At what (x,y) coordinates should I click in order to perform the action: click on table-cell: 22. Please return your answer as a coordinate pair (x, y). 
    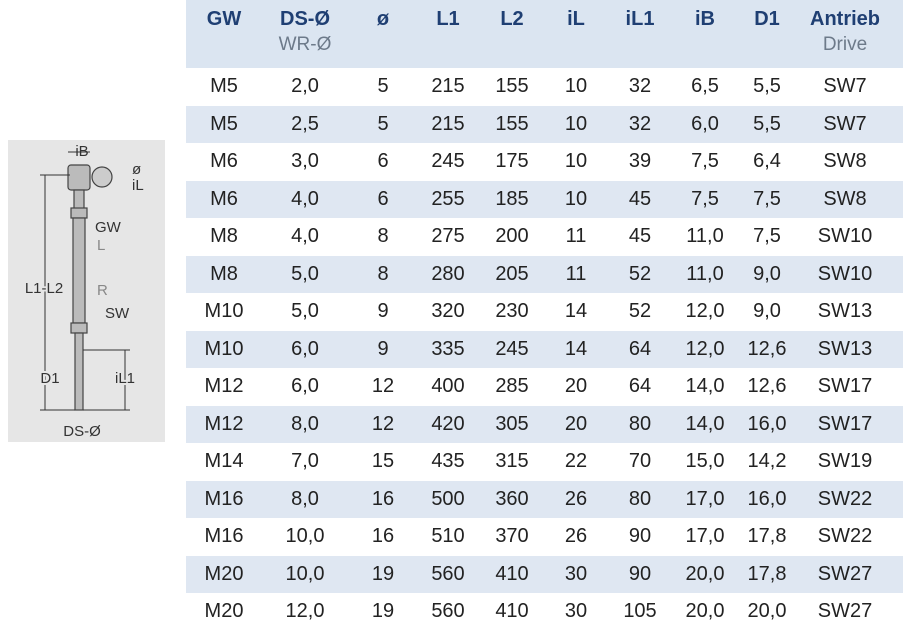
    Looking at the image, I should click on (576, 461).